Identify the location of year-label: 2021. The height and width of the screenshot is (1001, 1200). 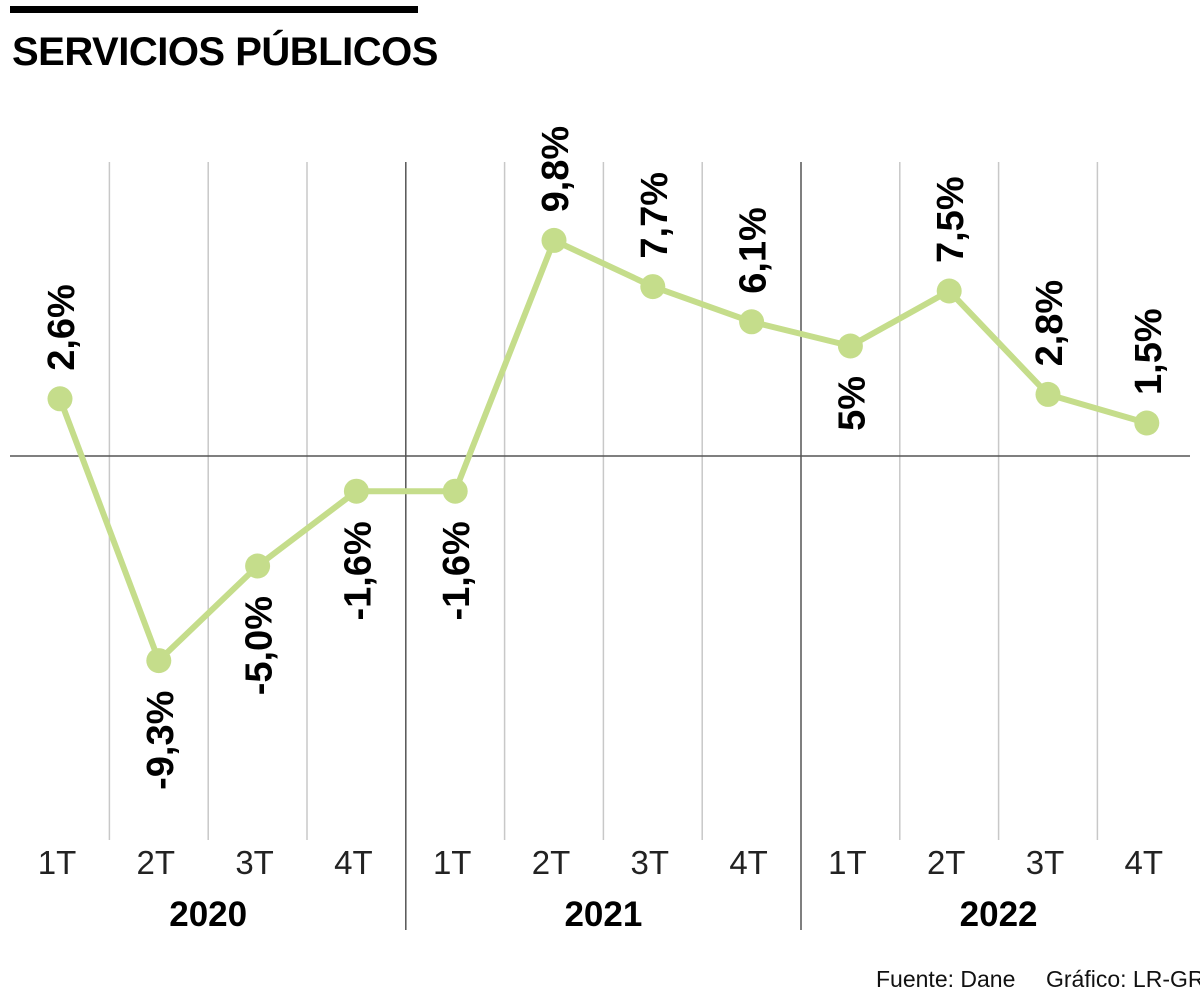
(603, 914).